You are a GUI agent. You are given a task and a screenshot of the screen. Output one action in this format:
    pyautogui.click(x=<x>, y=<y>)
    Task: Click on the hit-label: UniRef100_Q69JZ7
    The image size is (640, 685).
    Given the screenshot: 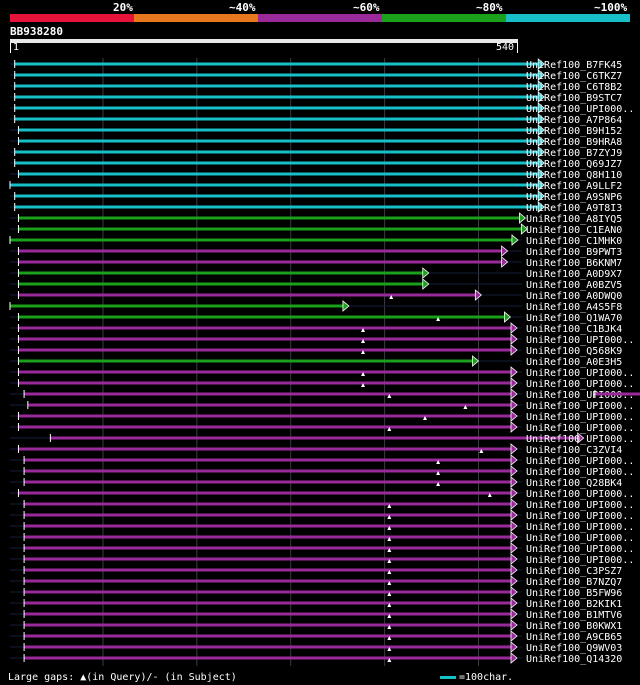 What is the action you would take?
    pyautogui.click(x=574, y=164)
    